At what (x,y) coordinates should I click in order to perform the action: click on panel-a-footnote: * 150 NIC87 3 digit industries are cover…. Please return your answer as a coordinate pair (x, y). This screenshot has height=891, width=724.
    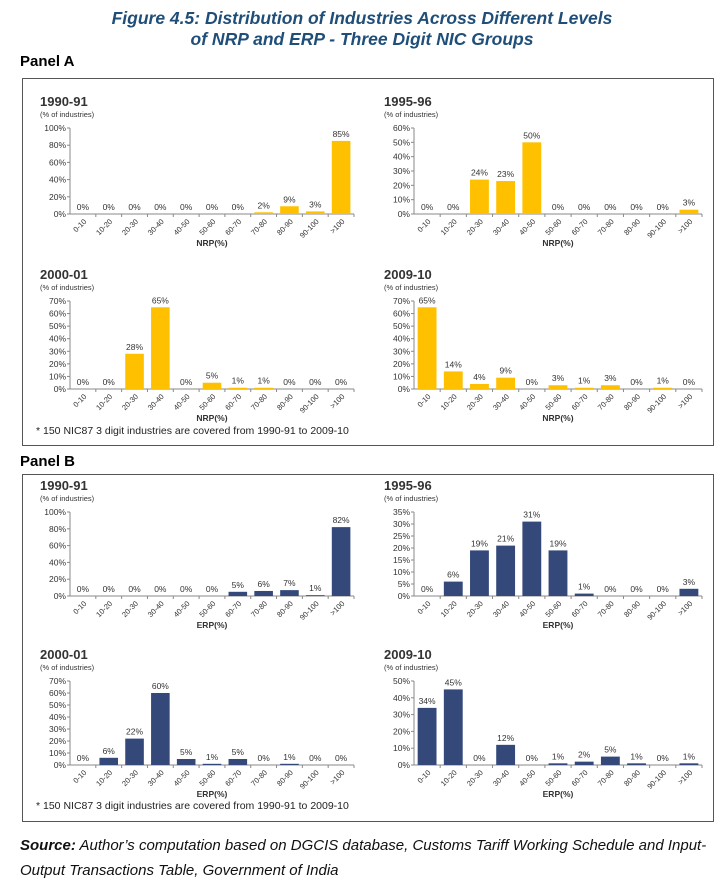
    Looking at the image, I should click on (192, 431).